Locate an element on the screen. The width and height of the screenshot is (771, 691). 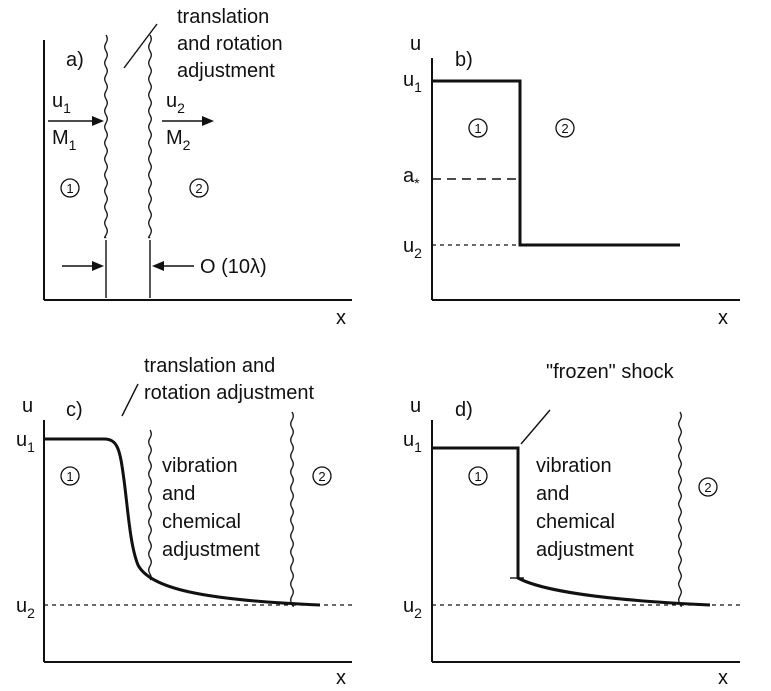
panel-b-region-2-marker: 2 is located at coordinates (565, 128).